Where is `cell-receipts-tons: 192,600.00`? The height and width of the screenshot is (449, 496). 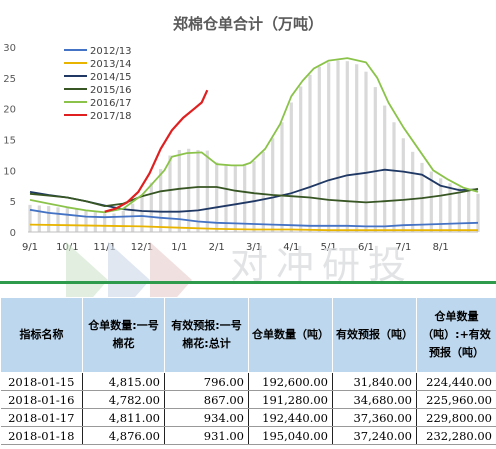 cell-receipts-tons: 192,600.00 is located at coordinates (290, 381).